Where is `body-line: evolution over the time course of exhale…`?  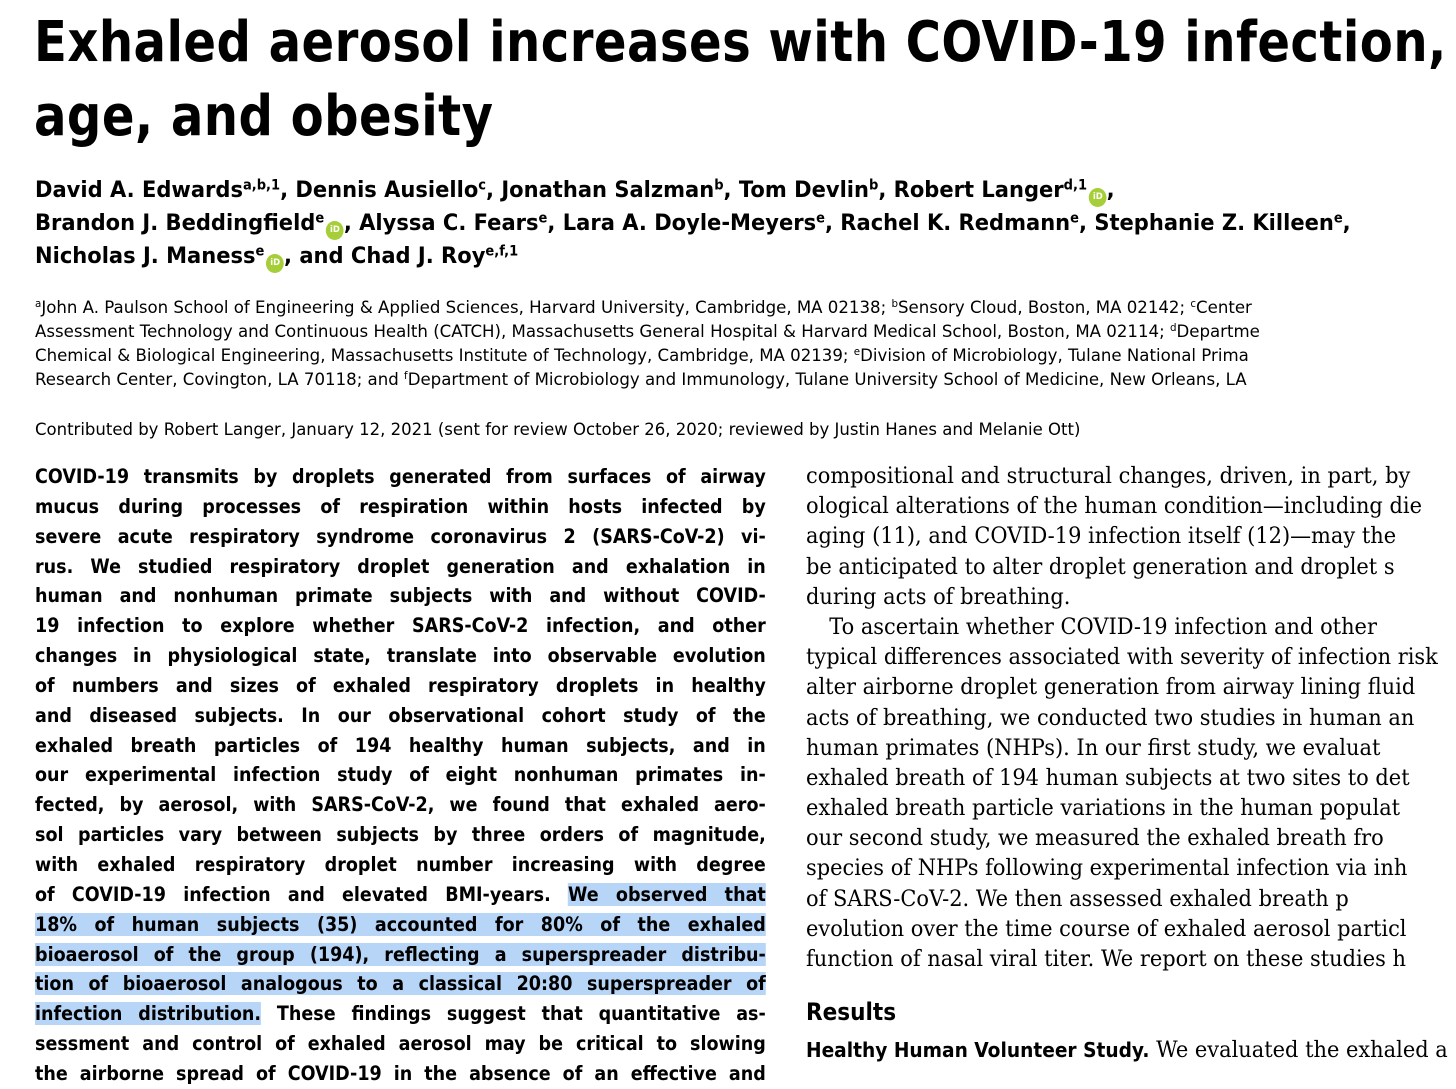 body-line: evolution over the time course of exhale… is located at coordinates (1106, 928).